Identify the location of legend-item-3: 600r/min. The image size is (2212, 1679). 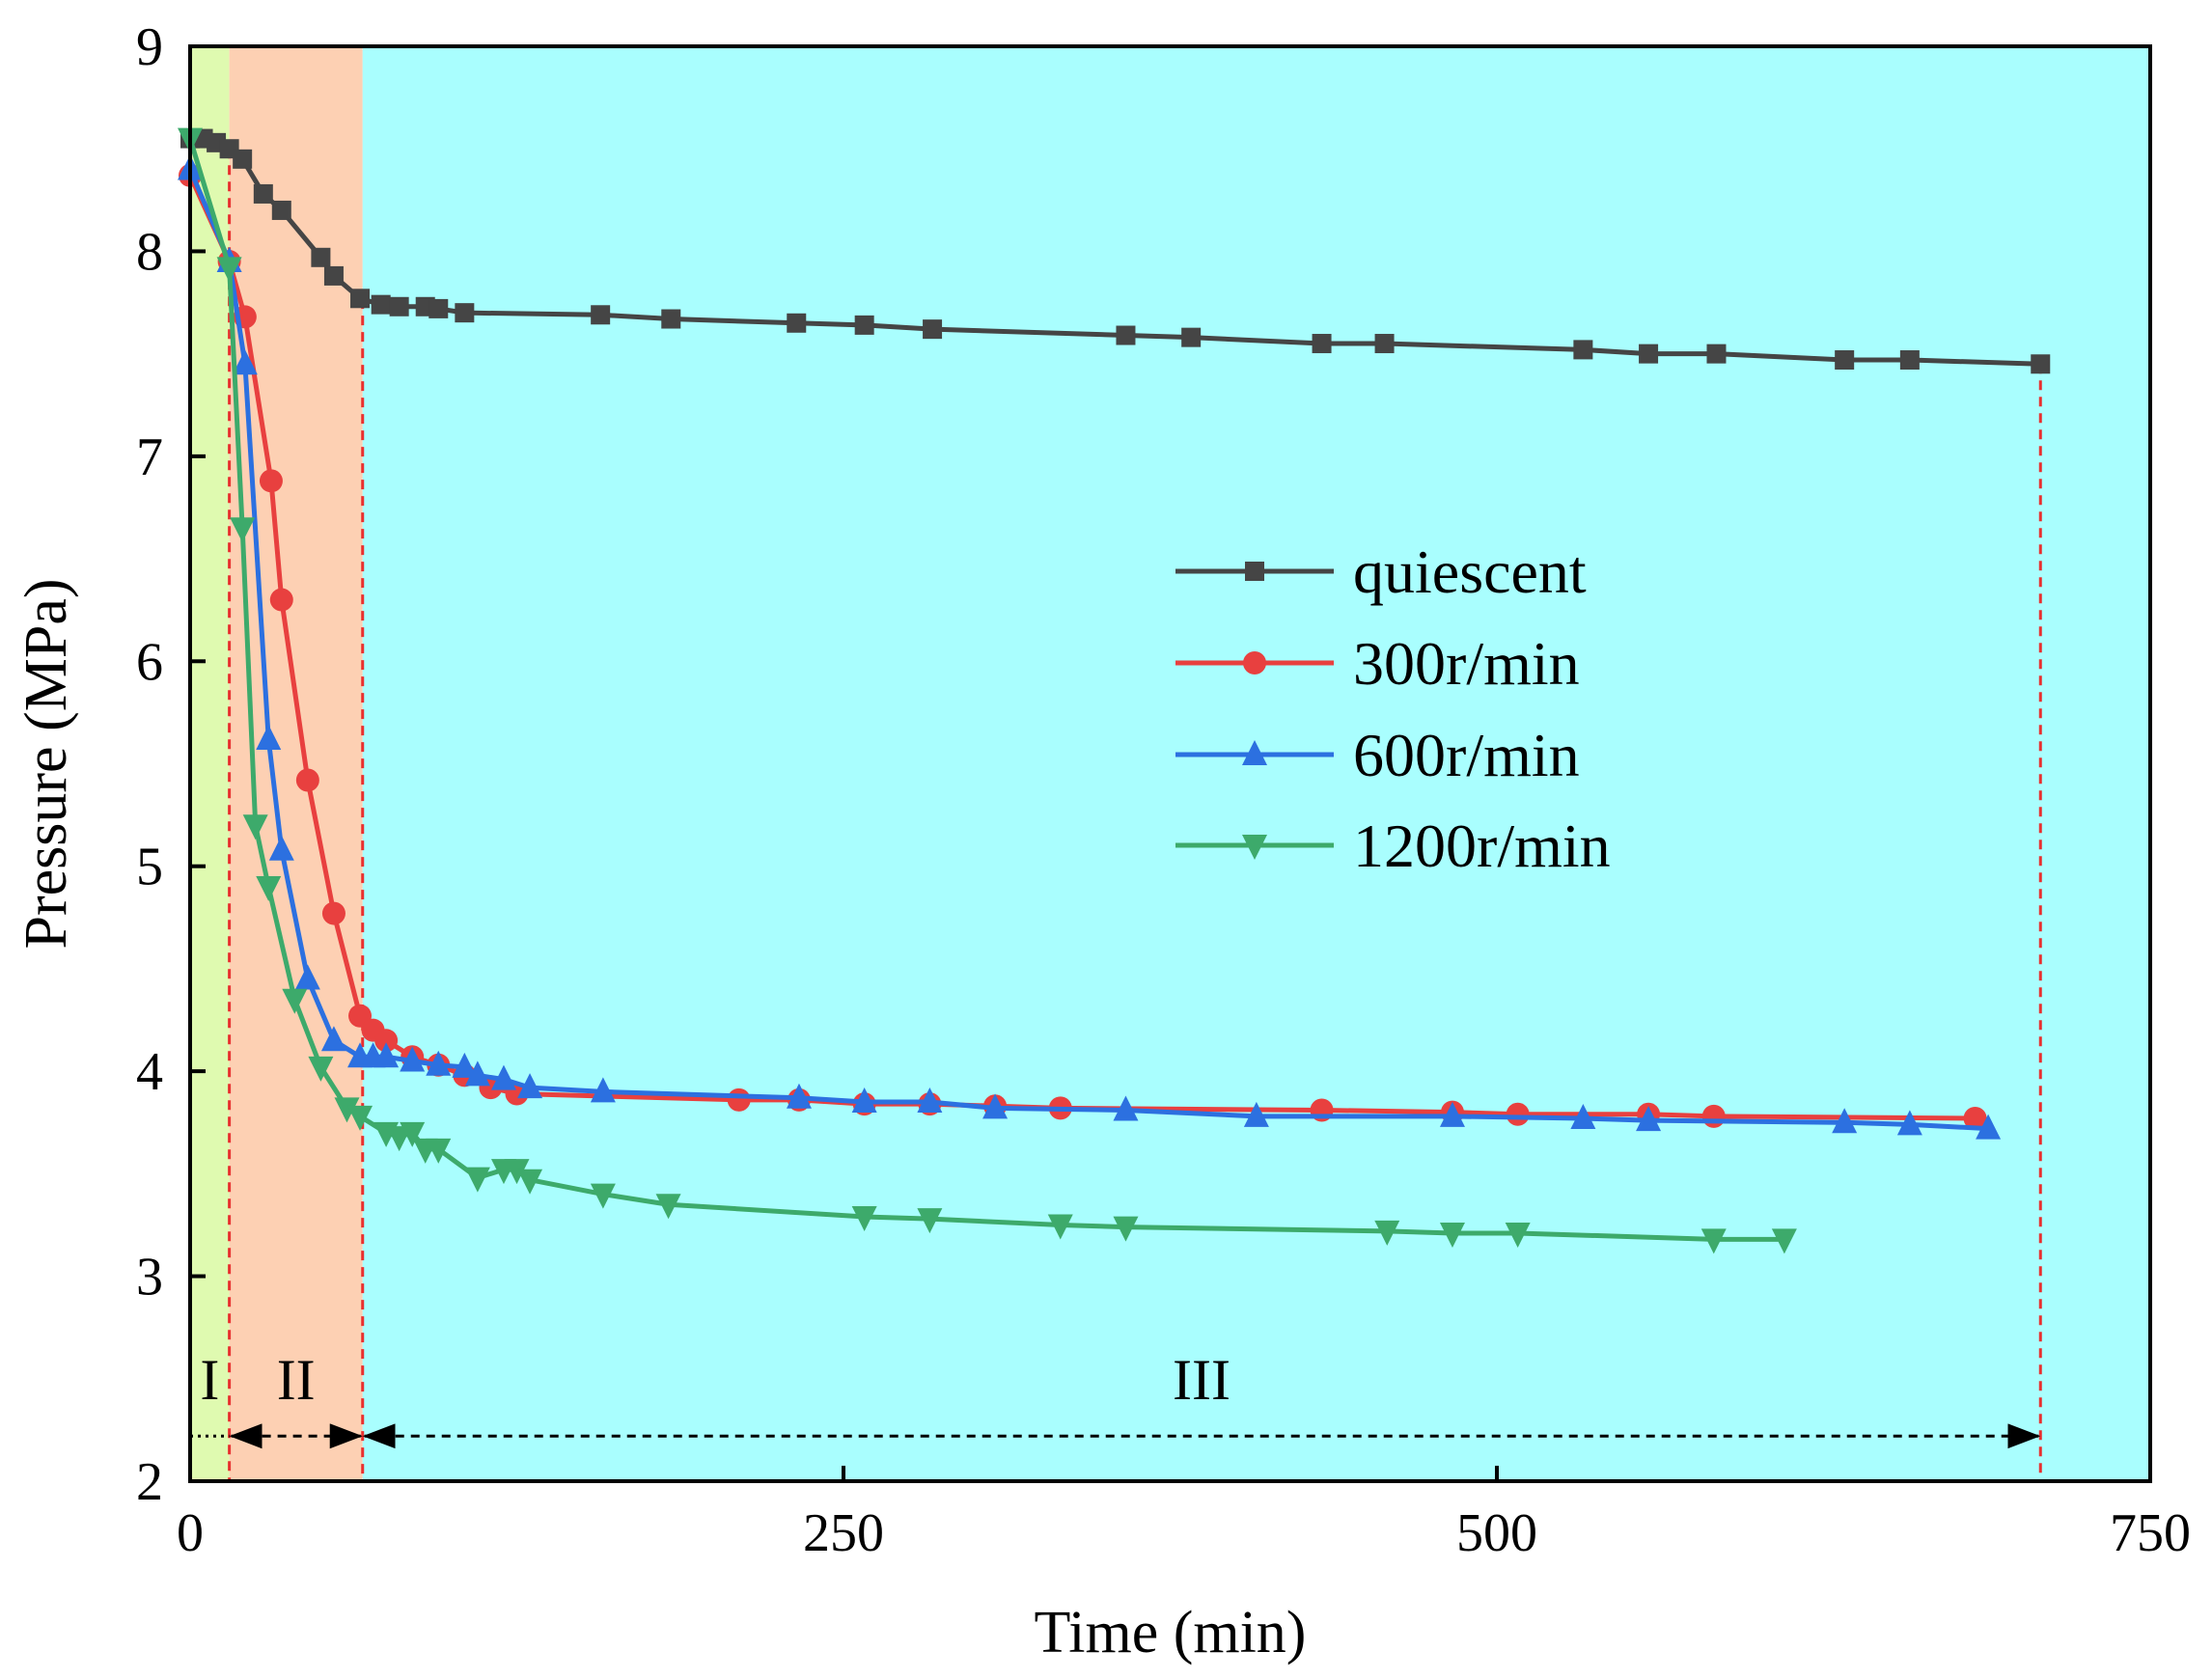
(1377, 755).